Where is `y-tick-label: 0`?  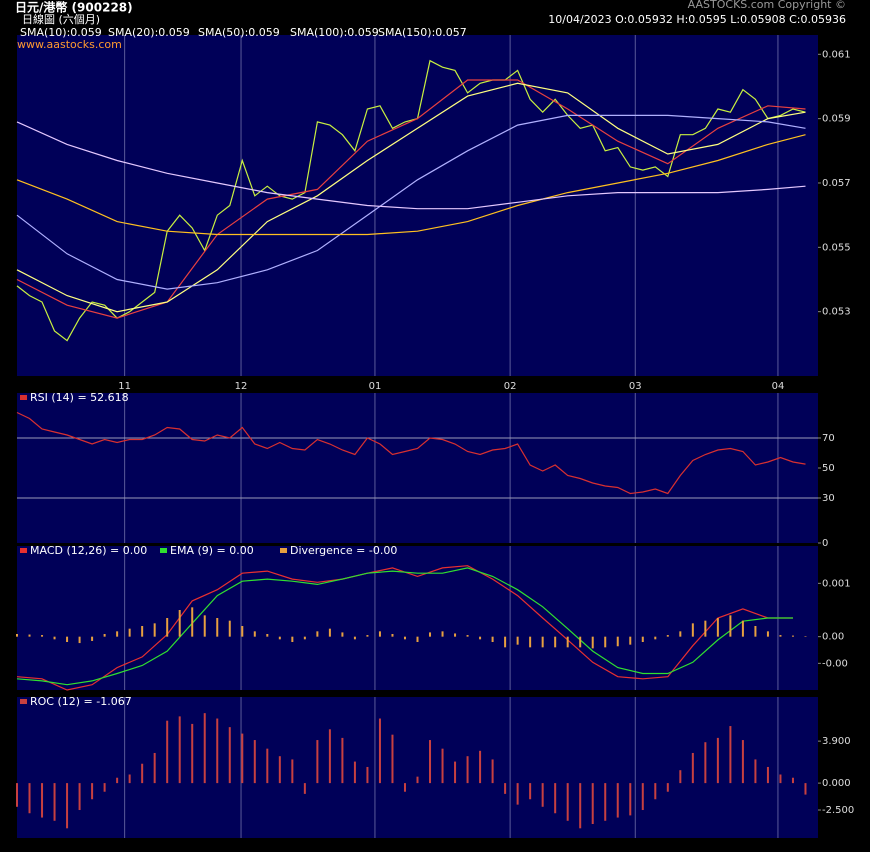
y-tick-label: 0 is located at coordinates (825, 543).